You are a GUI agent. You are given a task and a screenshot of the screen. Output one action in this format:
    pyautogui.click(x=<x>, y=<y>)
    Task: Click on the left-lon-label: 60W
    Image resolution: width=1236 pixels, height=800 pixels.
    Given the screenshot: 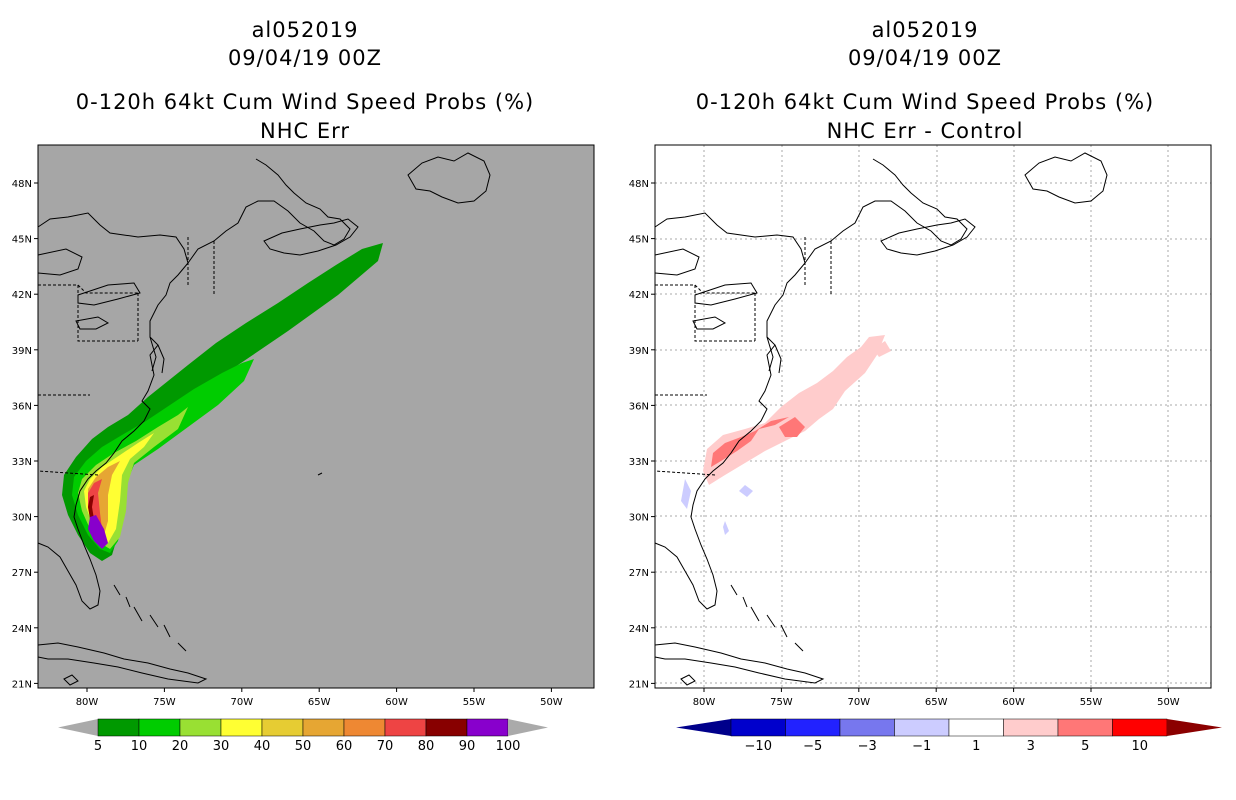 What is the action you would take?
    pyautogui.click(x=396, y=702)
    